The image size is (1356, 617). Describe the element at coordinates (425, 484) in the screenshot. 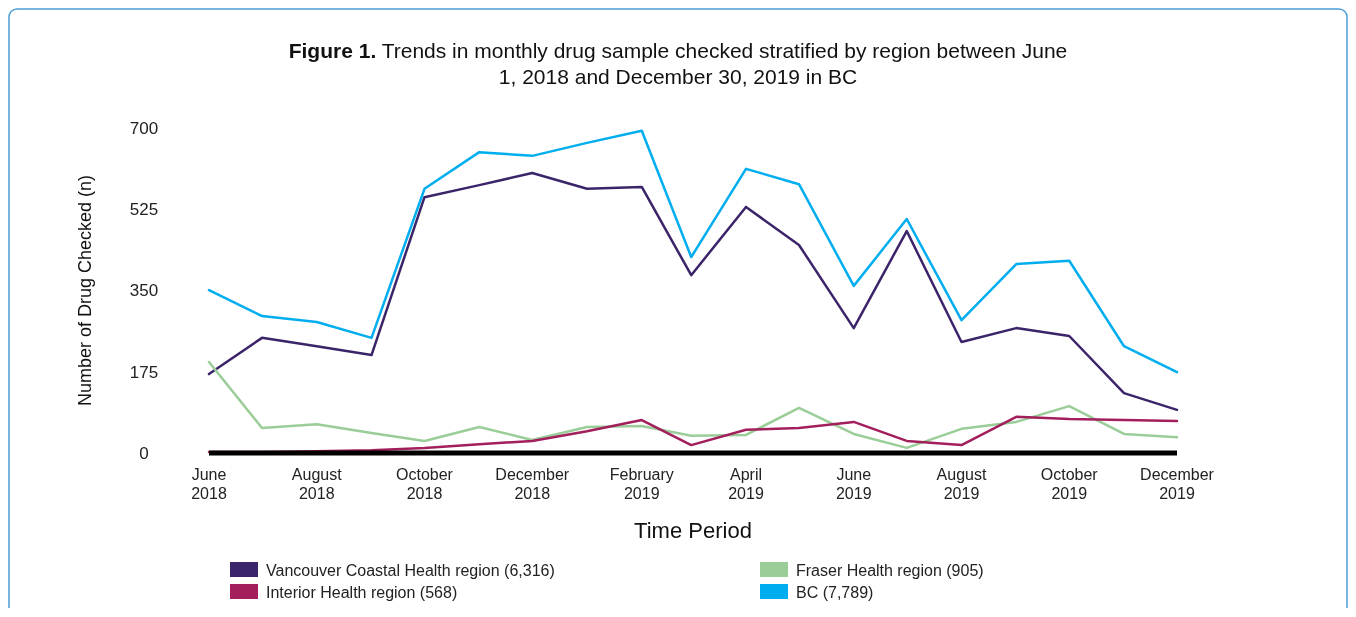

I see `x-tick-label: October 2018` at that location.